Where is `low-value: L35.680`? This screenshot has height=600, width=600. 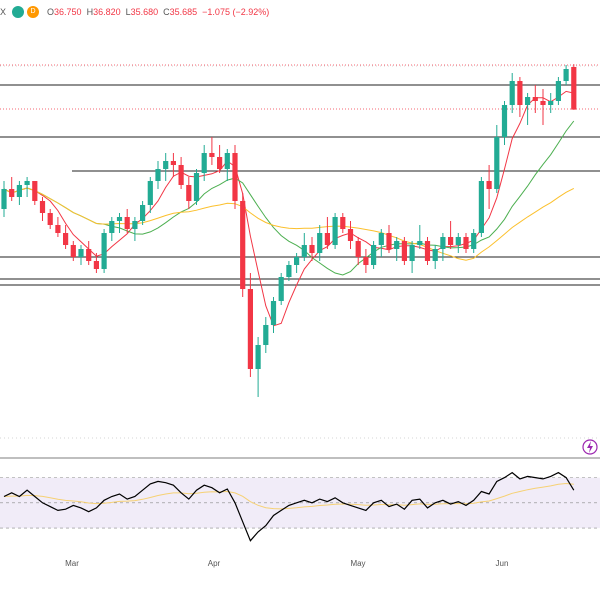
low-value: L35.680 is located at coordinates (142, 12).